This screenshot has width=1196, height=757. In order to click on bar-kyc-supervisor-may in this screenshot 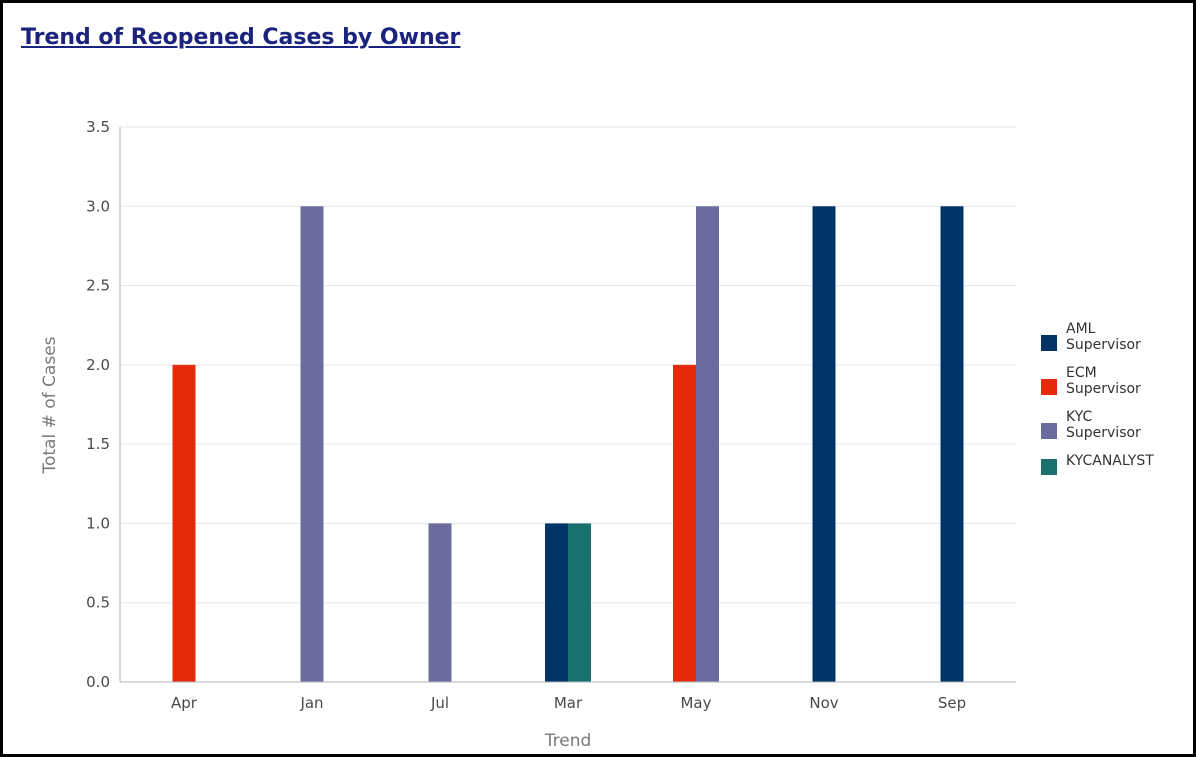, I will do `click(707, 444)`.